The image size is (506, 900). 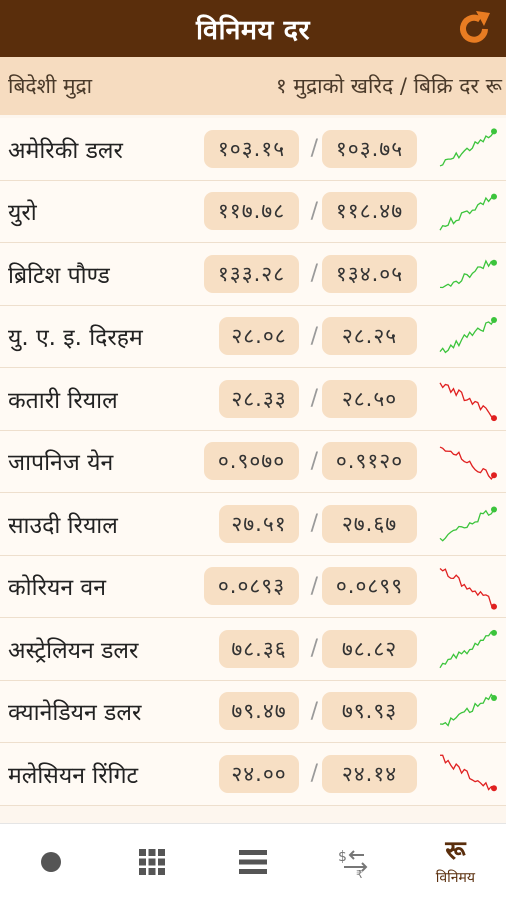 I want to click on buy-rate: १०३.१५, so click(x=251, y=148).